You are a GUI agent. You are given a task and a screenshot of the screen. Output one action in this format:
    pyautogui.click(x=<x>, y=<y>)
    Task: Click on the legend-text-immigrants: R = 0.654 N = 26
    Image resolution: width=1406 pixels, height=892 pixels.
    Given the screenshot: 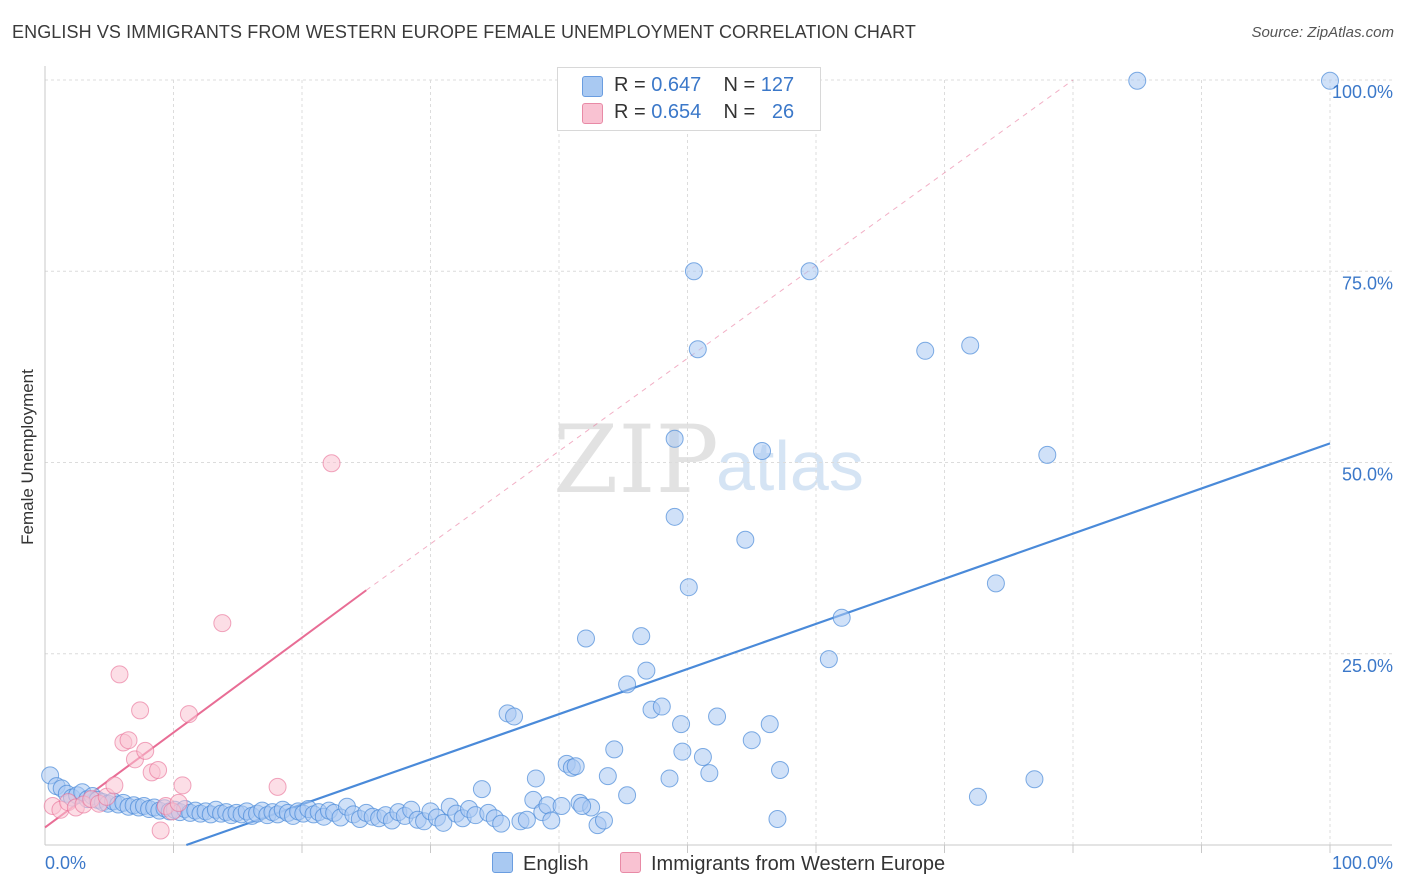 What is the action you would take?
    pyautogui.click(x=704, y=112)
    